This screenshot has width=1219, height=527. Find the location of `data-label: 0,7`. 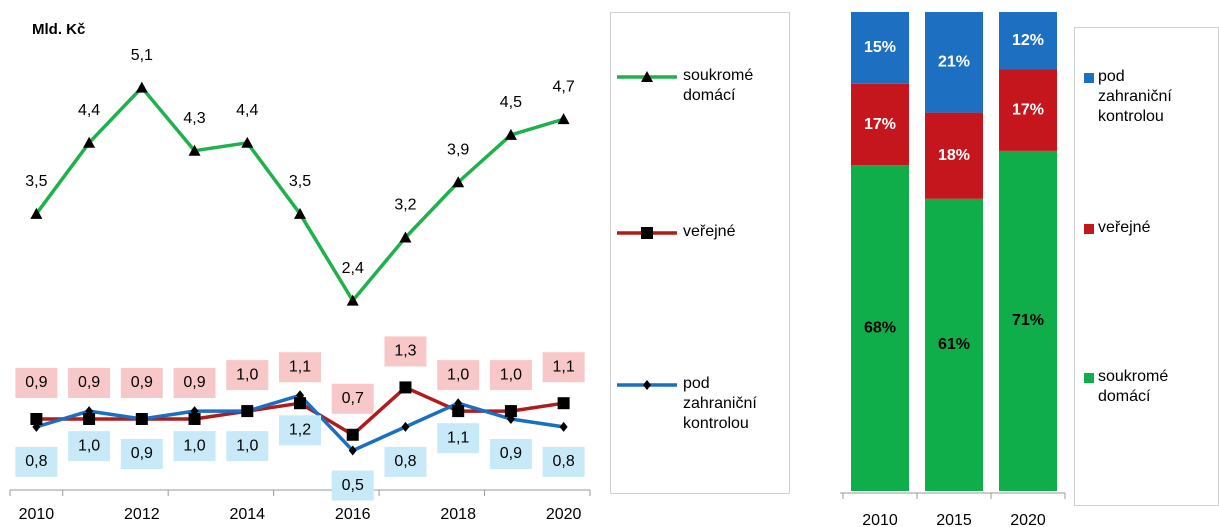

data-label: 0,7 is located at coordinates (353, 398).